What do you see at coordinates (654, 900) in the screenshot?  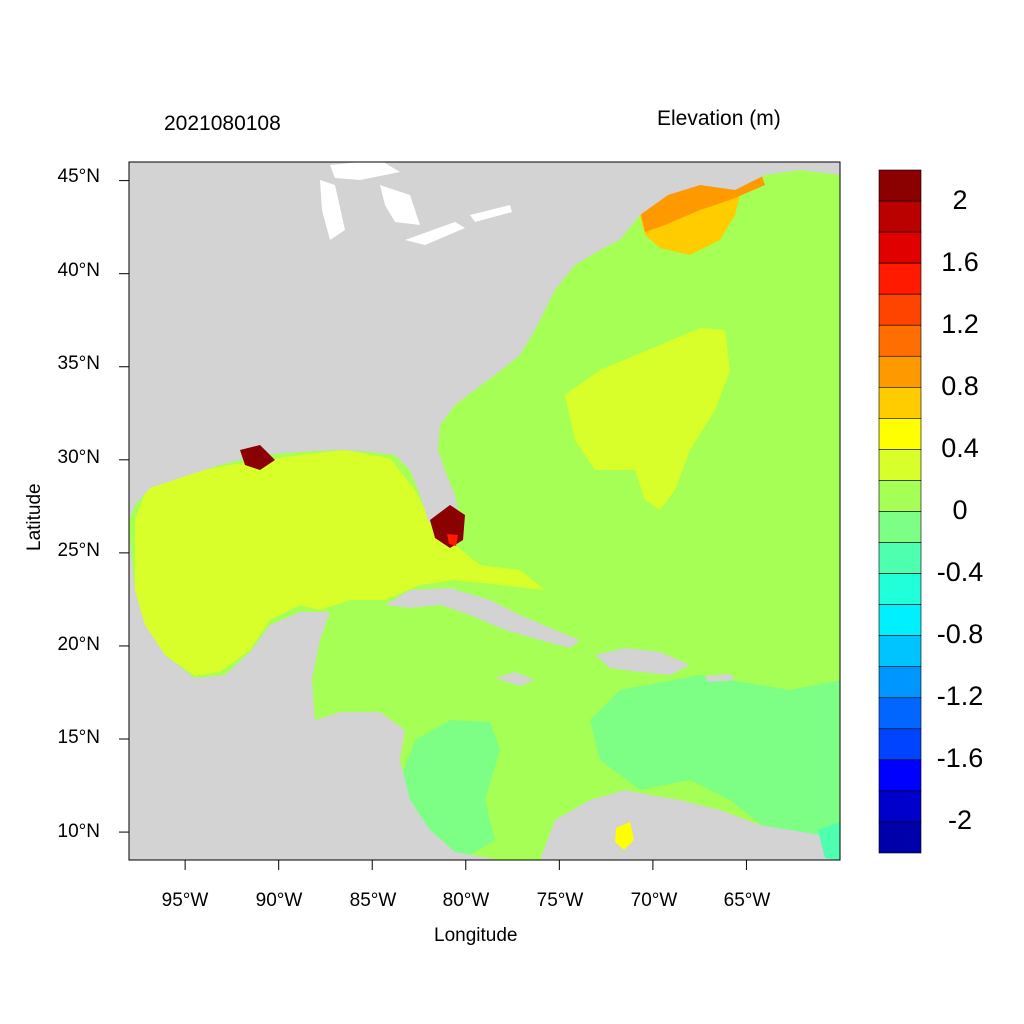 I see `x-tick-label: 70°W` at bounding box center [654, 900].